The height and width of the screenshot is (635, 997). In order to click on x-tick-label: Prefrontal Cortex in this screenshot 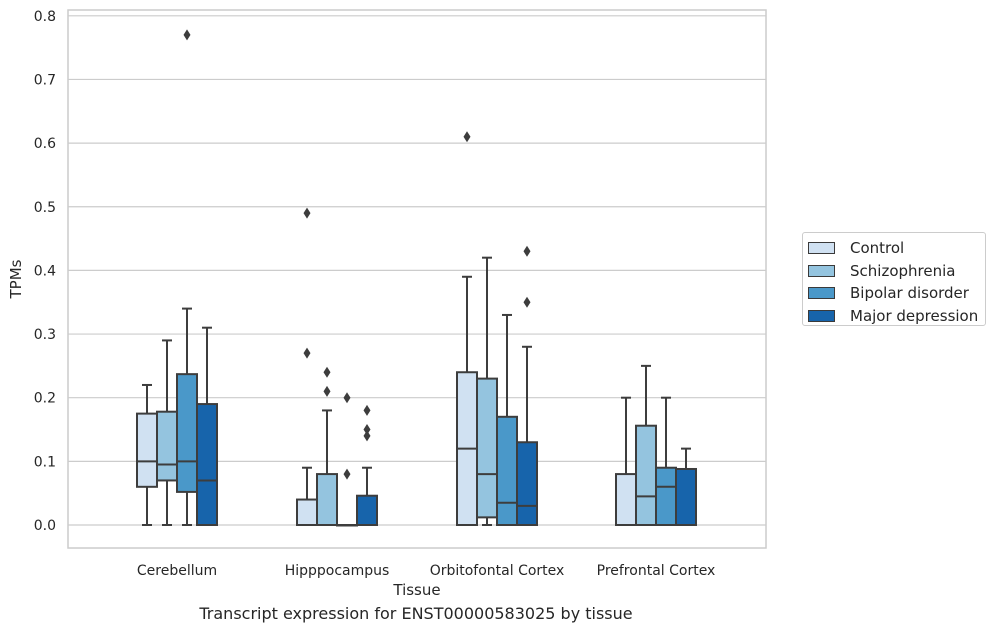, I will do `click(656, 571)`.